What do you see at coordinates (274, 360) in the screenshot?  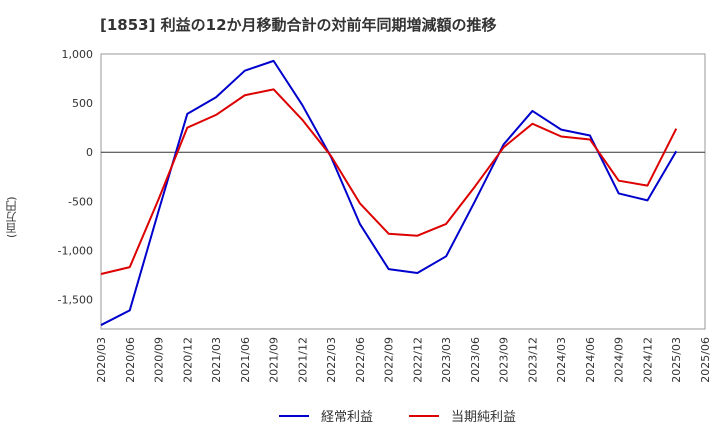 I see `x-tick-label: 2021/09` at bounding box center [274, 360].